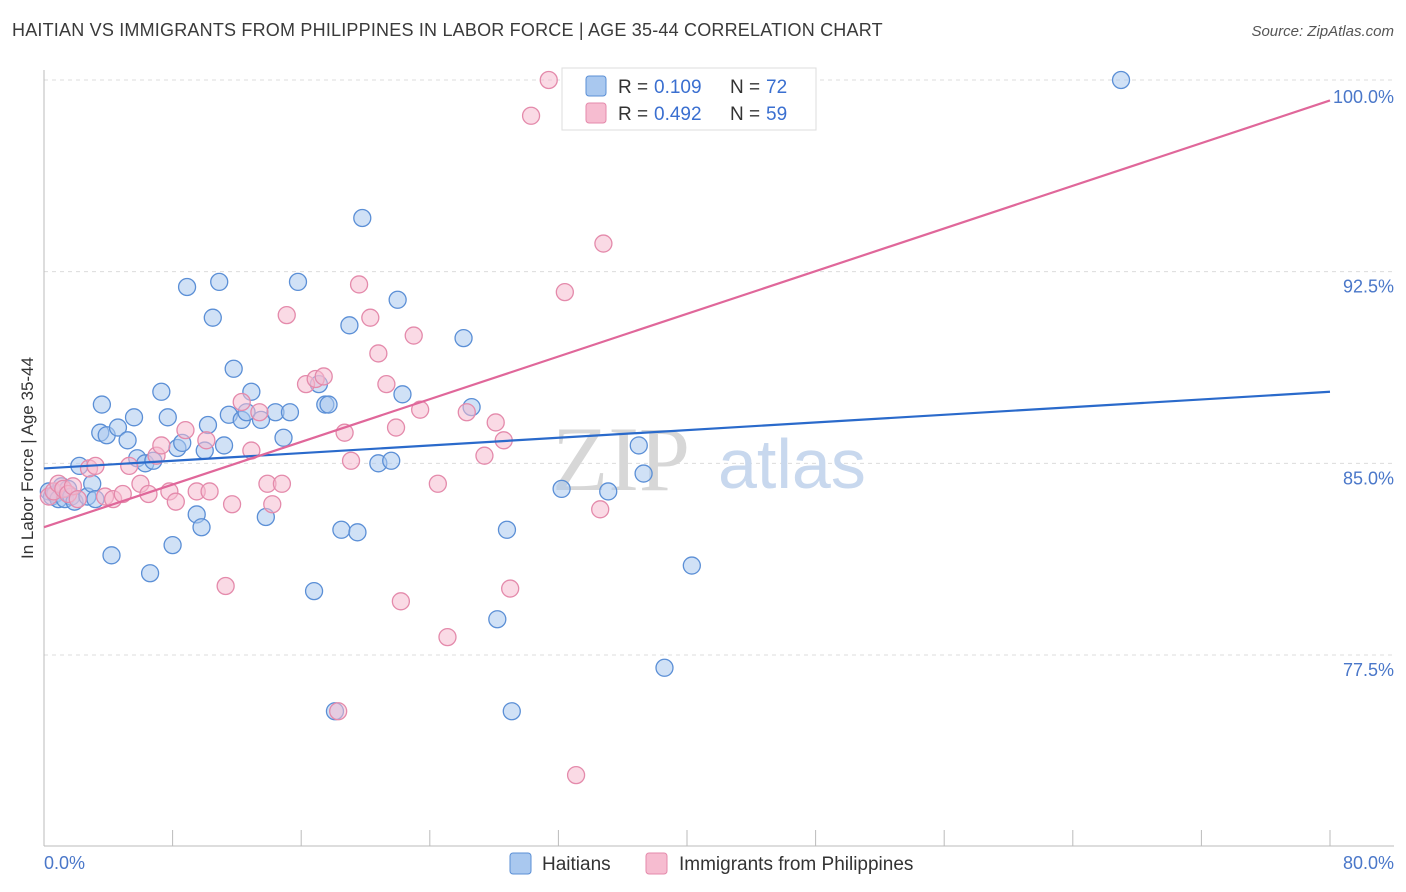 This screenshot has height=892, width=1406. I want to click on y-axis-label: In Labor Force | Age 35-44, so click(27, 458).